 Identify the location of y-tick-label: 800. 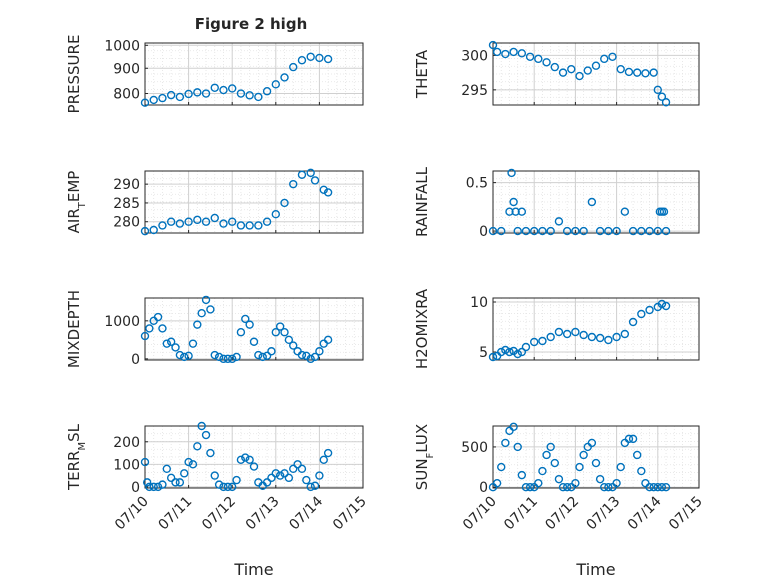
(126, 95).